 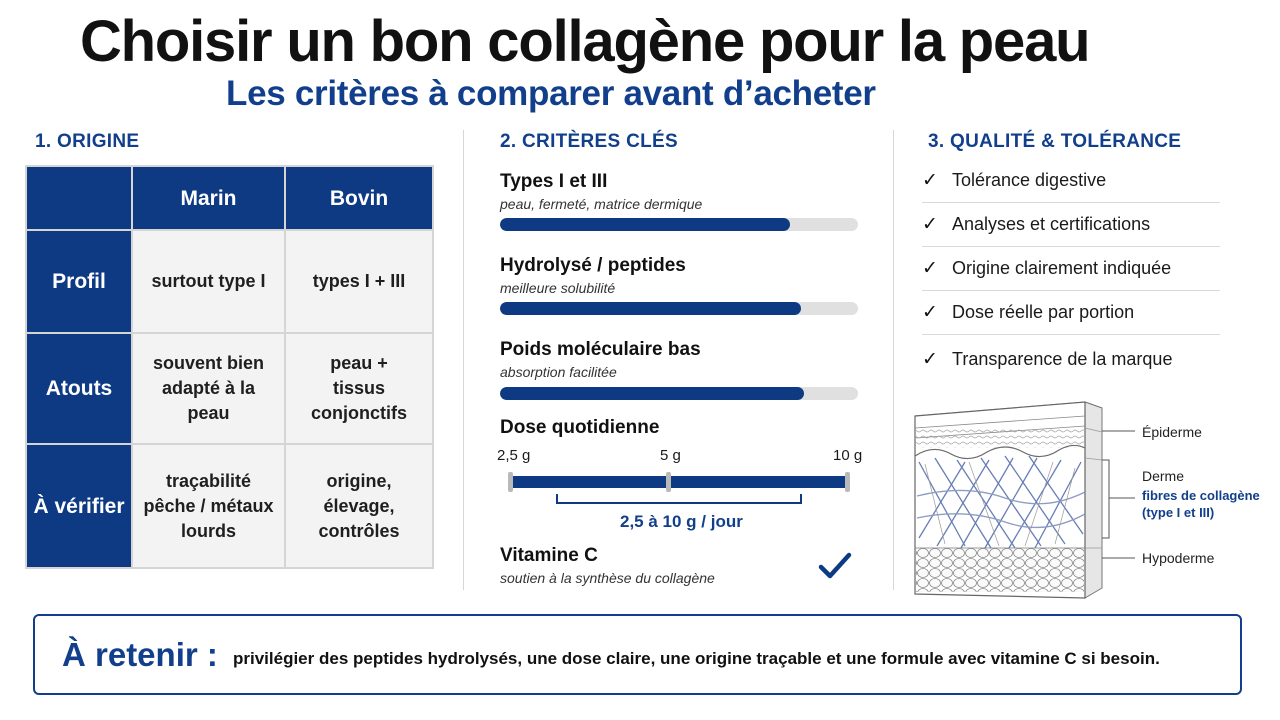 I want to click on table-row: Profil surtout type I types I + III, so click(x=229, y=281).